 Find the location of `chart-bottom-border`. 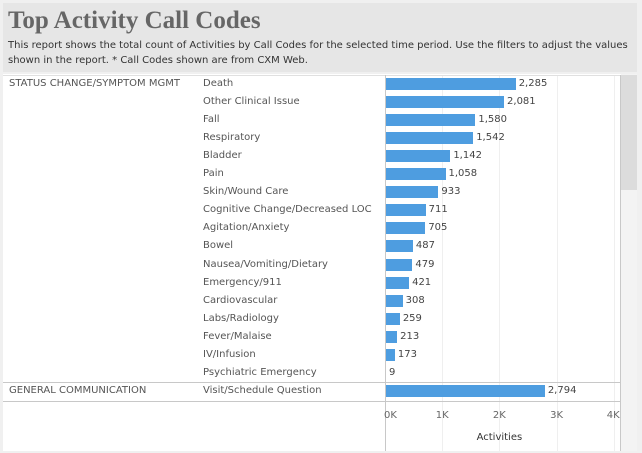

chart-bottom-border is located at coordinates (311, 401).